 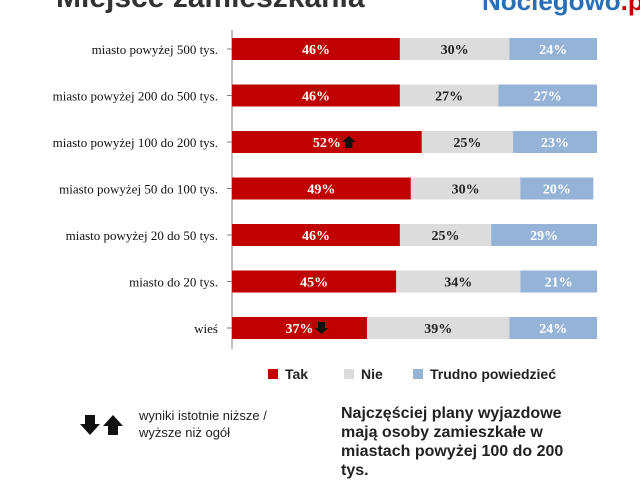 I want to click on legend-label-nie: Nie, so click(x=372, y=374).